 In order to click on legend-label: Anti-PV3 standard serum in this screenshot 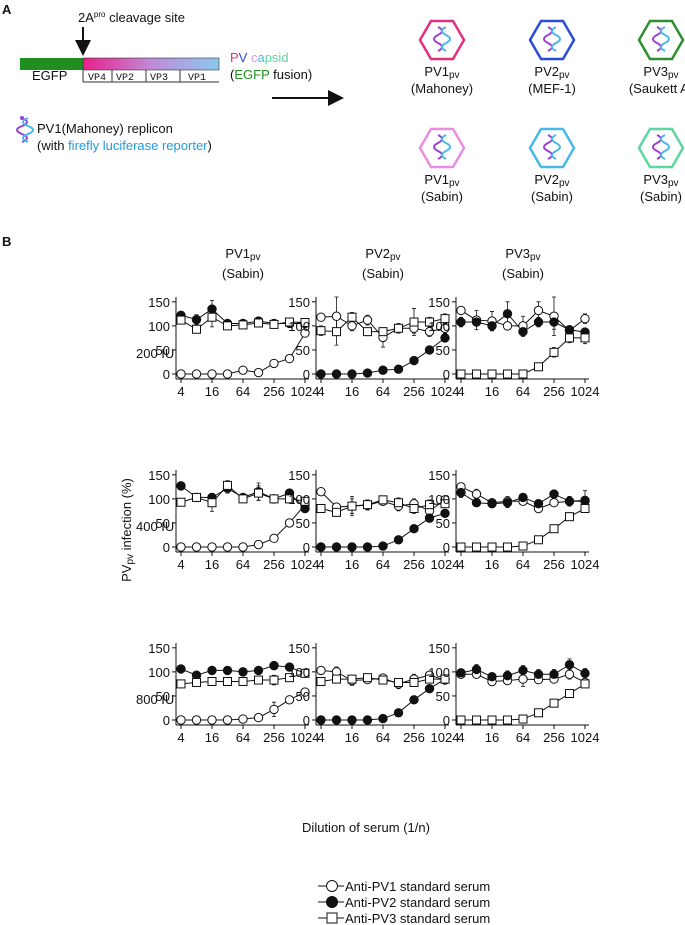, I will do `click(417, 918)`.